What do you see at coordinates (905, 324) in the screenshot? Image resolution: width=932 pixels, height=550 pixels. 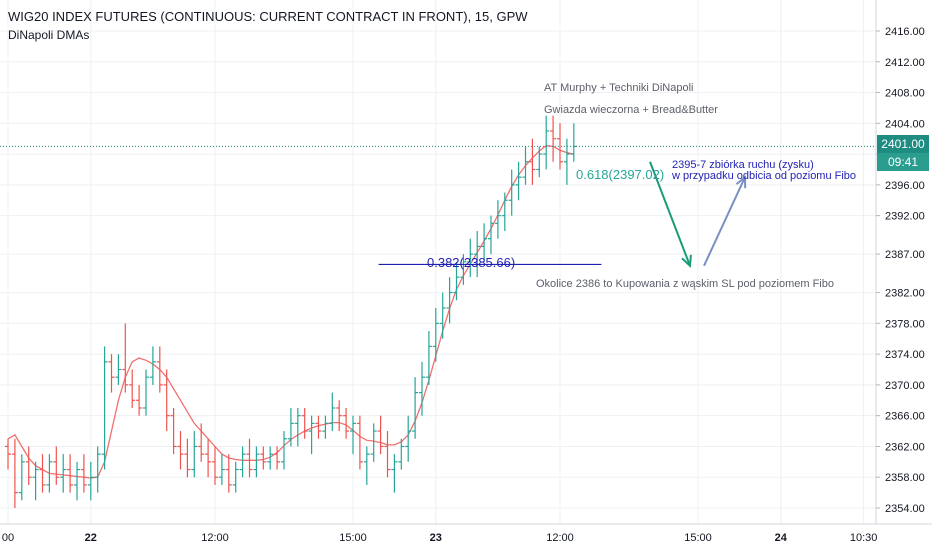 I see `y-tick-label: 2378.00` at bounding box center [905, 324].